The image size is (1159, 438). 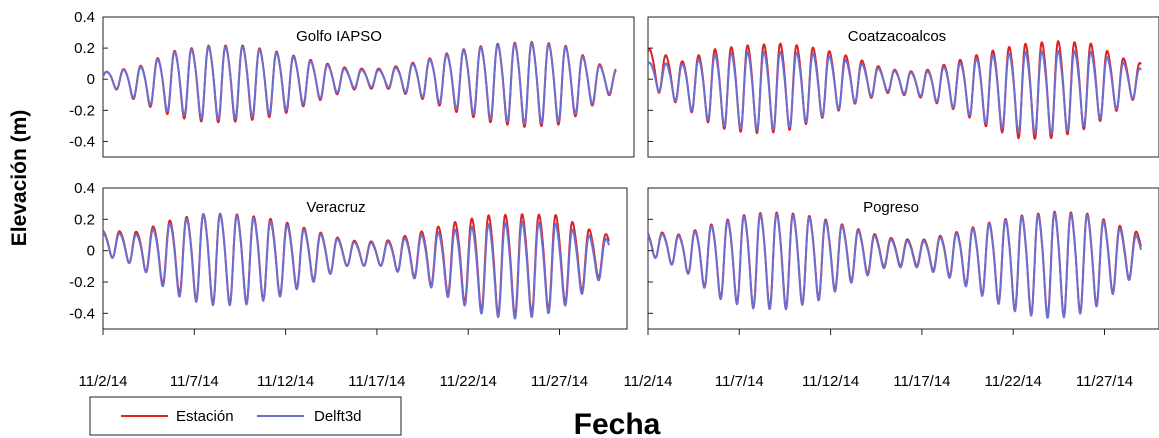 I want to click on legend-label-estacion: Estación, so click(x=205, y=416).